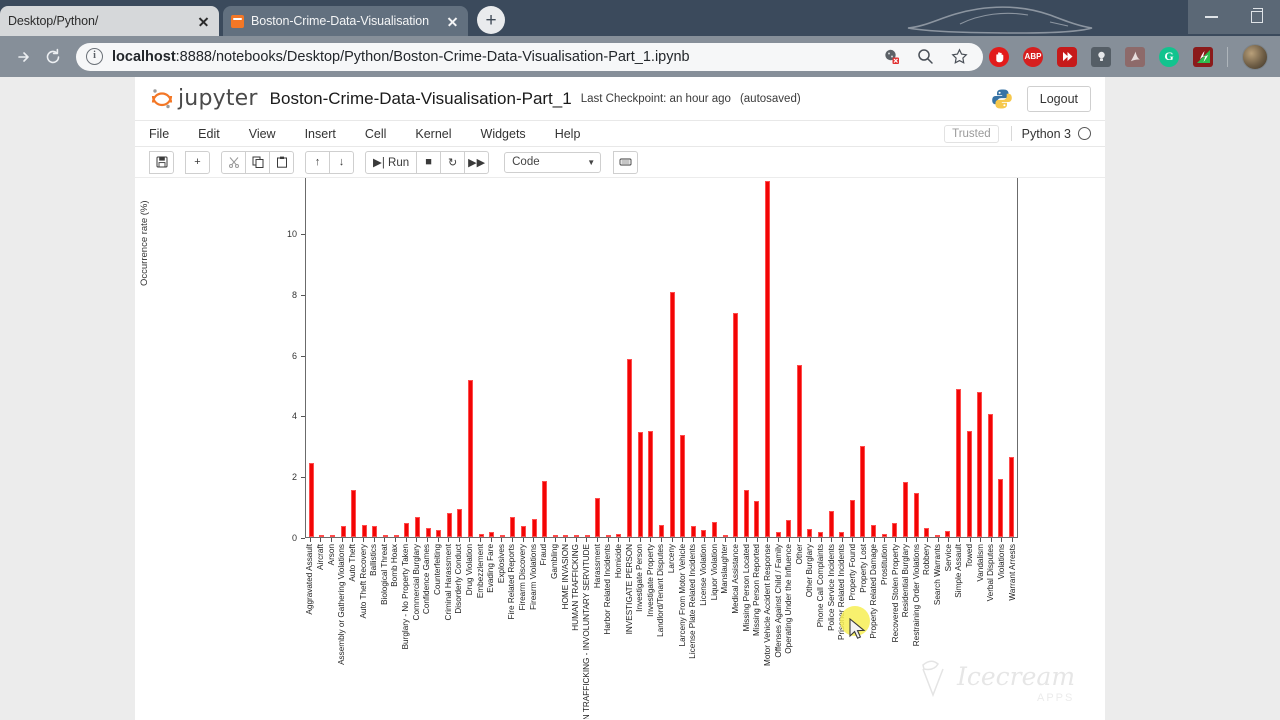  What do you see at coordinates (757, 629) in the screenshot?
I see `x-label-slot: Missing Person Reported` at bounding box center [757, 629].